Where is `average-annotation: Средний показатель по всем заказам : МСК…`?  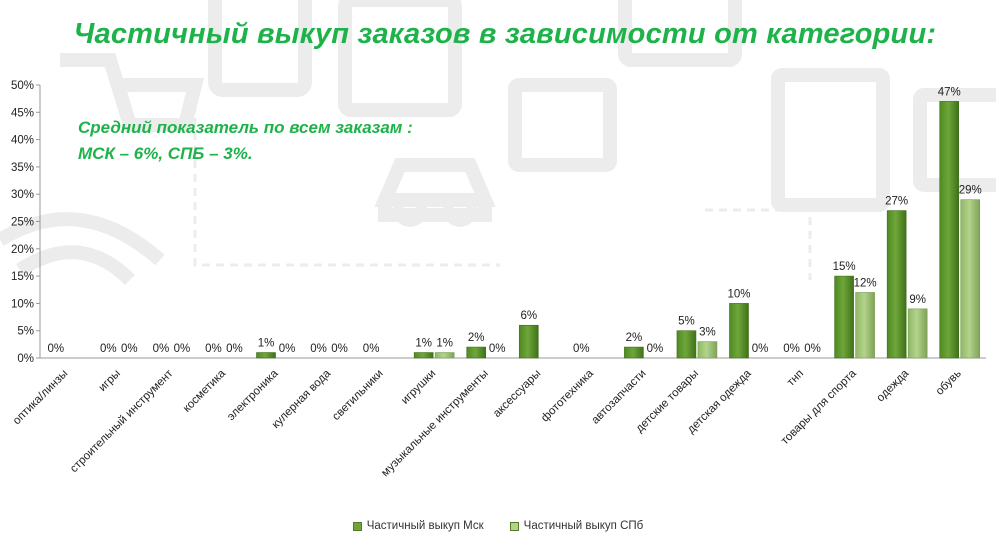
average-annotation: Средний показатель по всем заказам : МСК… is located at coordinates (245, 141).